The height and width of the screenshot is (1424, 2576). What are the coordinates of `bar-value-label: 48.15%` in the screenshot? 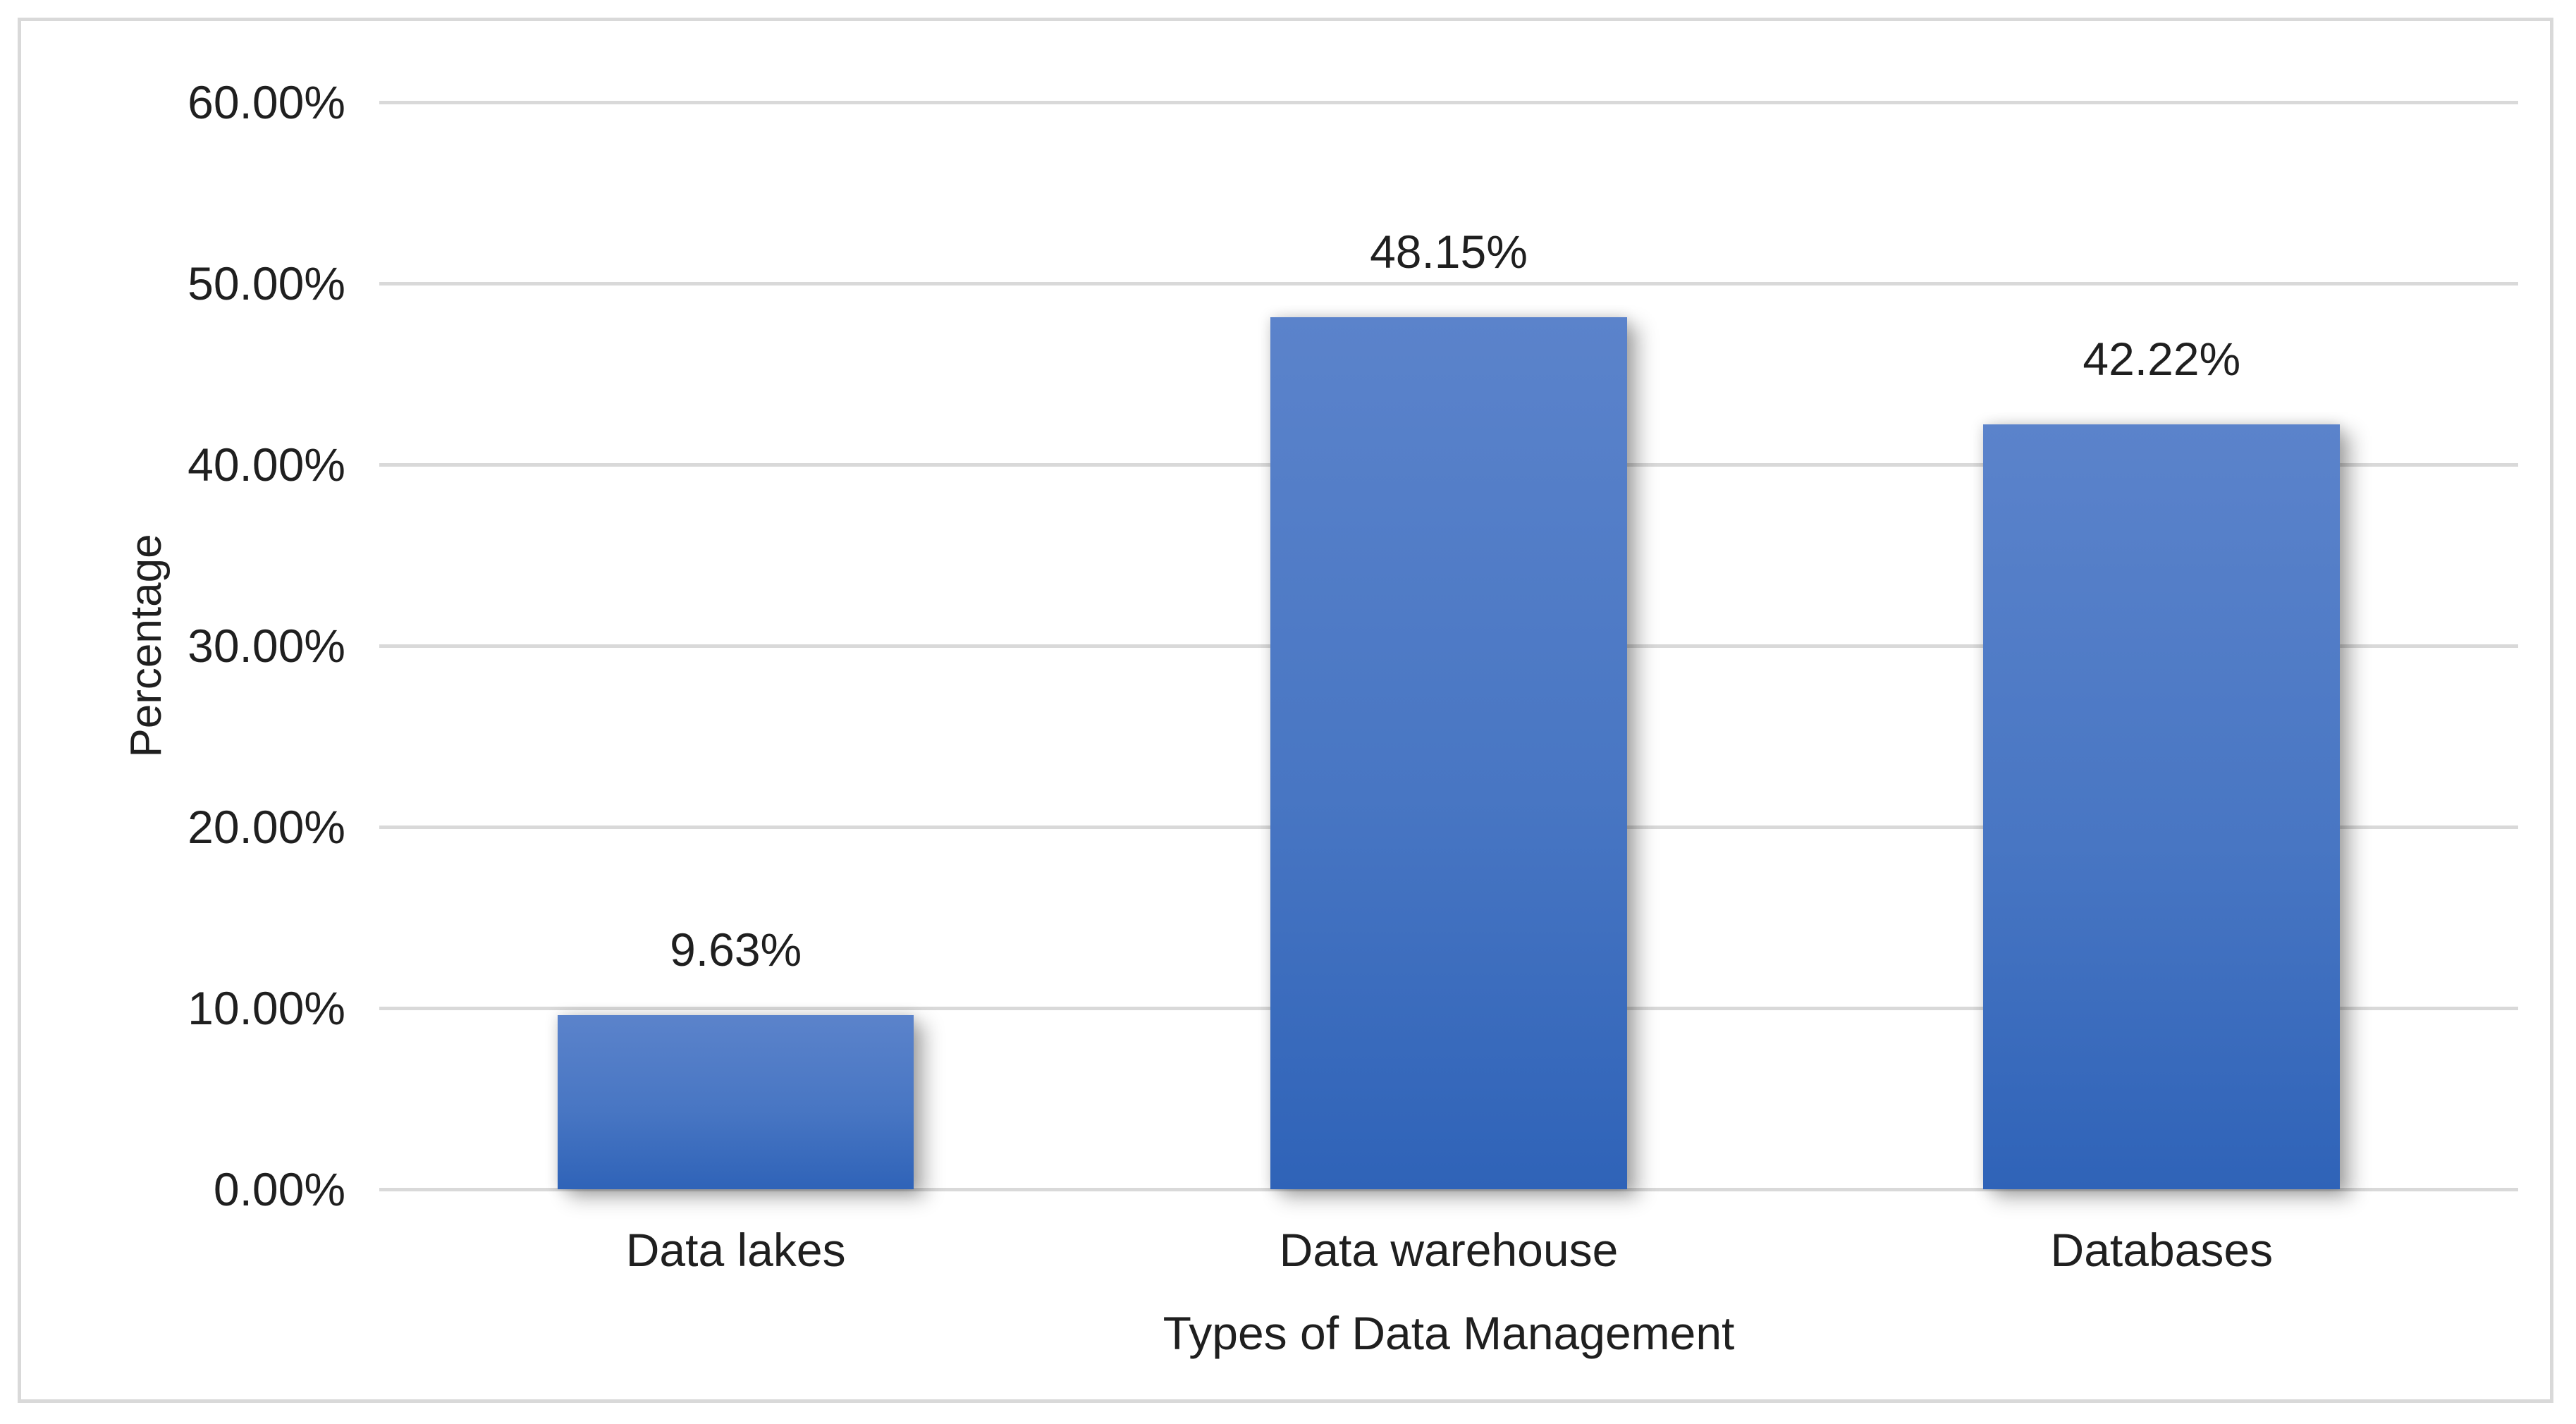 It's located at (1449, 251).